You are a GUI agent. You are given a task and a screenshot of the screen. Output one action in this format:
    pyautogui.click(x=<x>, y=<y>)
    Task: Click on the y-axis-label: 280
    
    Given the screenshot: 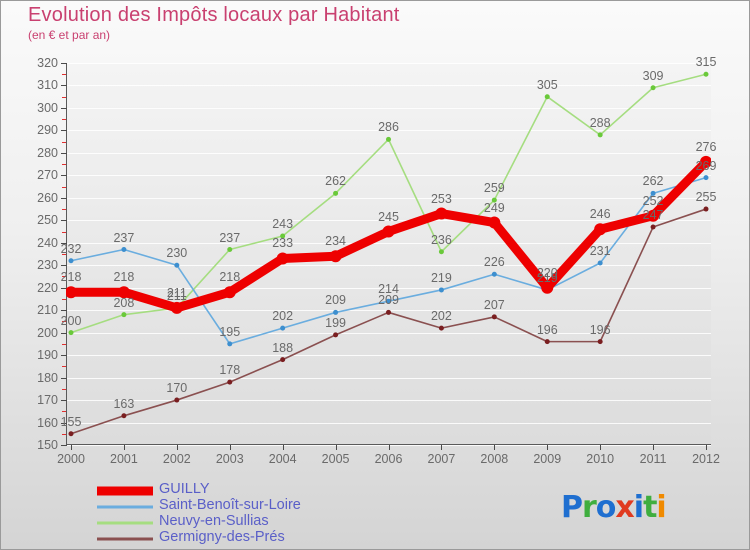 What is the action you would take?
    pyautogui.click(x=47, y=152)
    